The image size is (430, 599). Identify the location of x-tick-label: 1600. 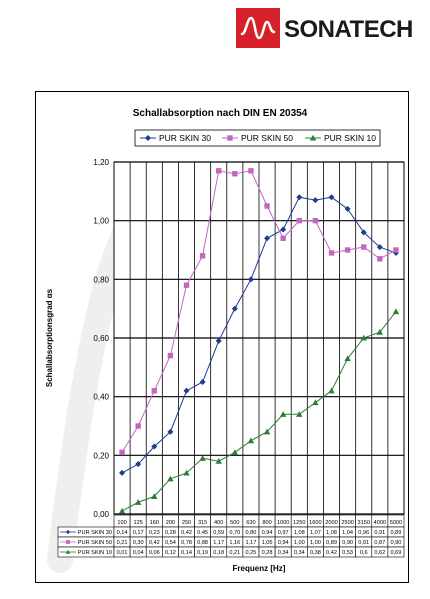
(315, 523).